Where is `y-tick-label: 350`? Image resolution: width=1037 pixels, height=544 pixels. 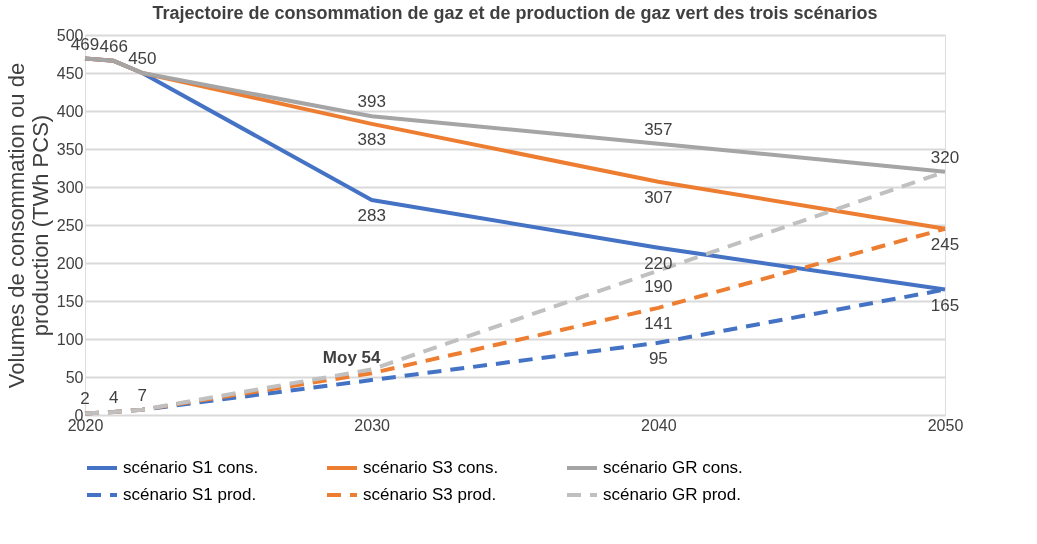
y-tick-label: 350 is located at coordinates (70, 149).